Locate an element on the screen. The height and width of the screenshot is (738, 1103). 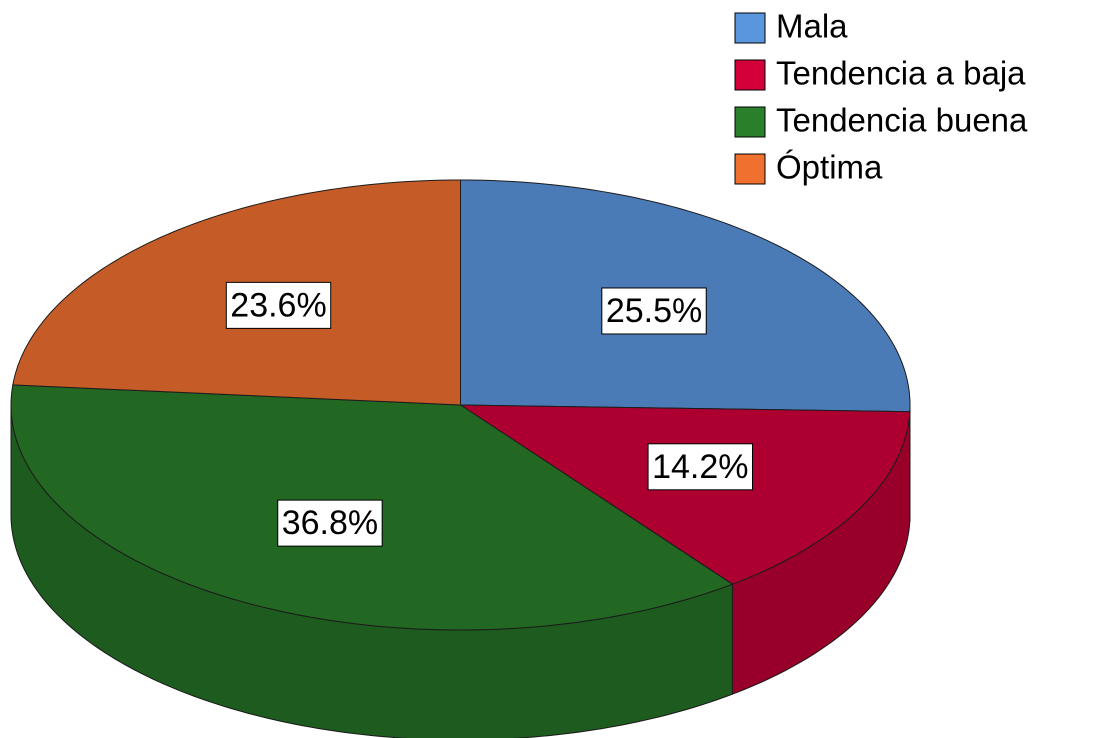
legend-label: Mala is located at coordinates (812, 26).